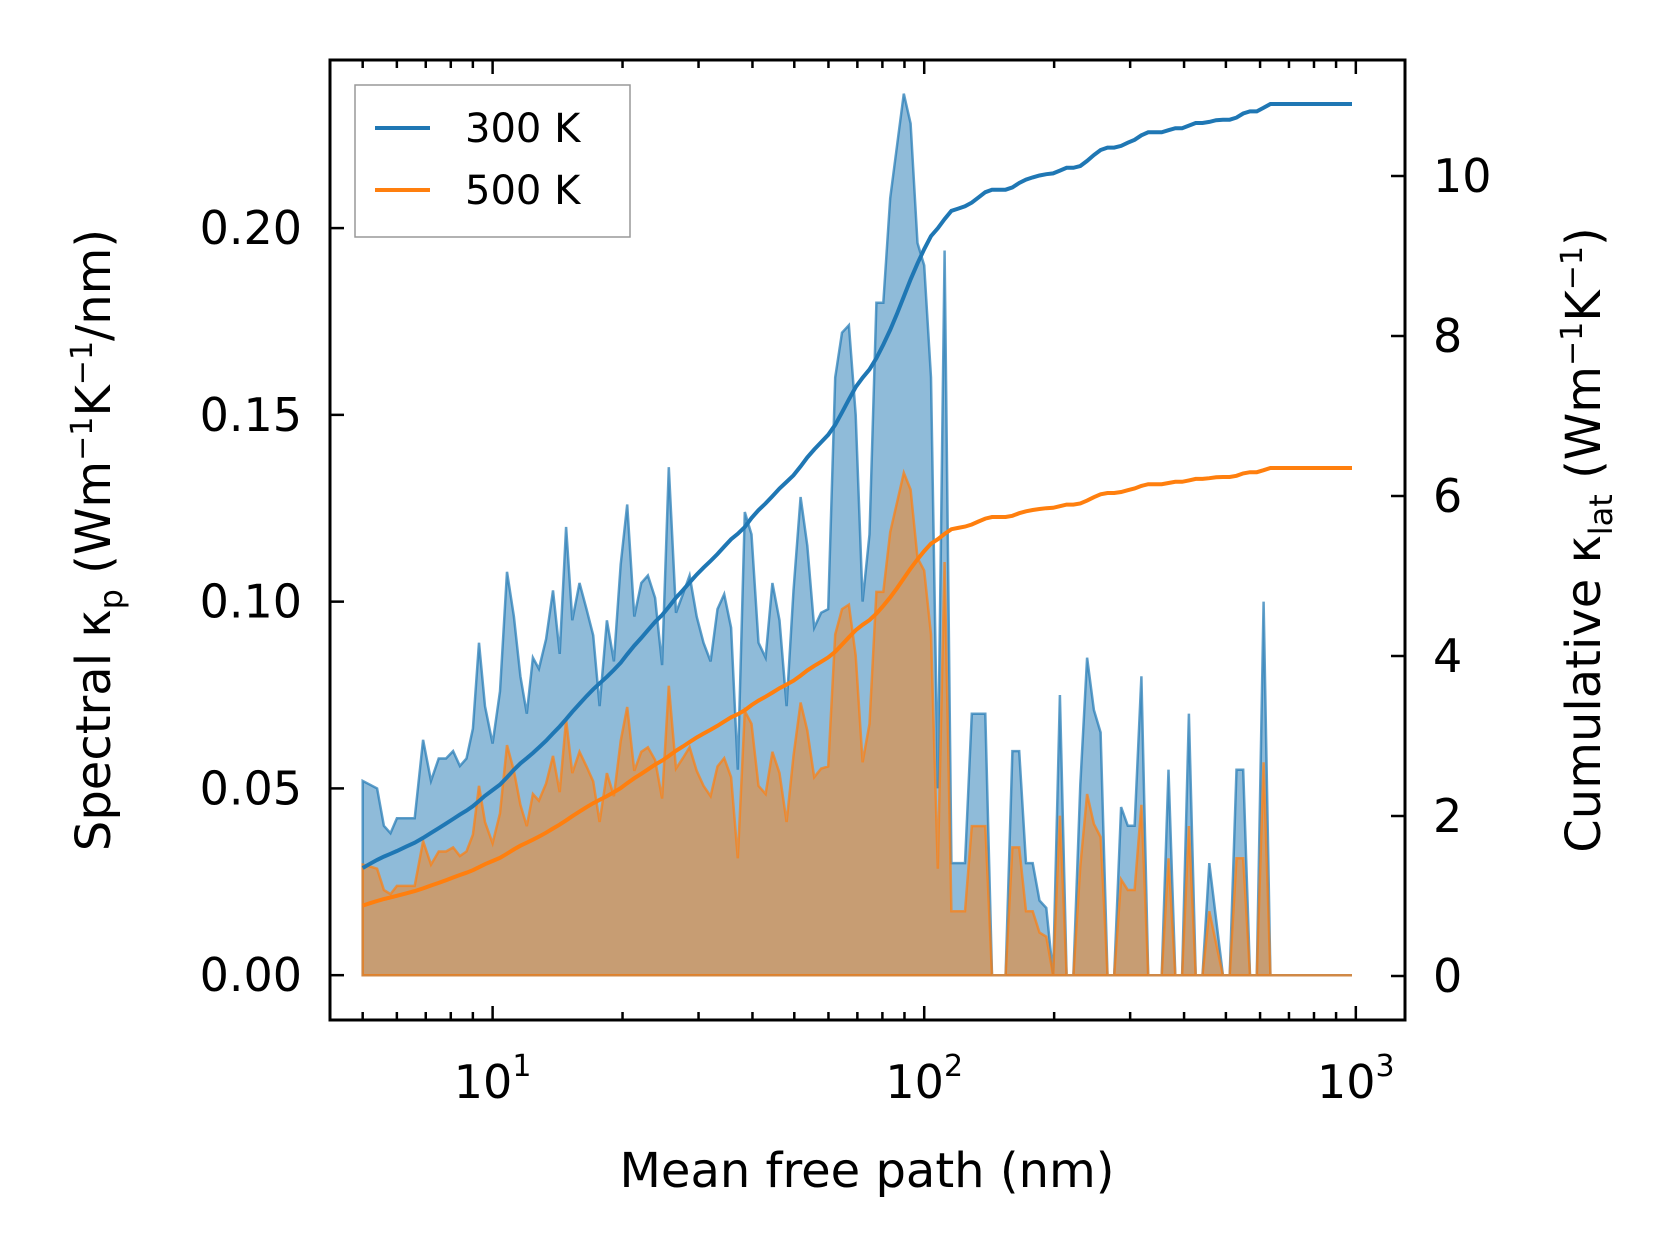 Image resolution: width=1660 pixels, height=1254 pixels. I want to click on right-axis-label-post: ), so click(1584, 236).